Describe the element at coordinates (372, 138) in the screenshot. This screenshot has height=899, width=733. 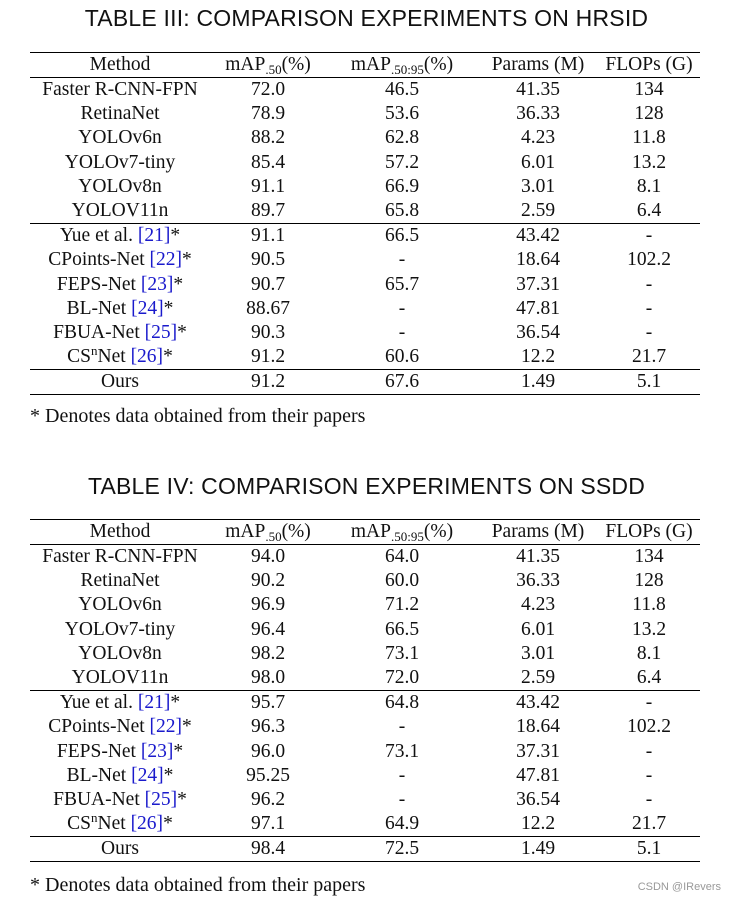
I see `table-row: YOLOv6n 88.2 62.8 4.23 11.8` at that location.